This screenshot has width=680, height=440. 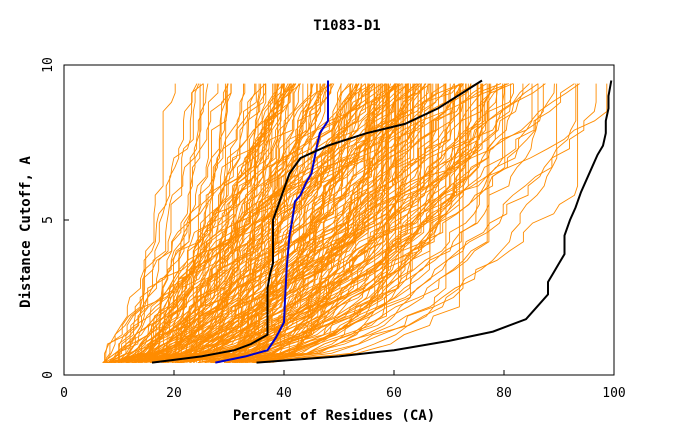 I want to click on y-tick-label: 5, so click(x=48, y=220).